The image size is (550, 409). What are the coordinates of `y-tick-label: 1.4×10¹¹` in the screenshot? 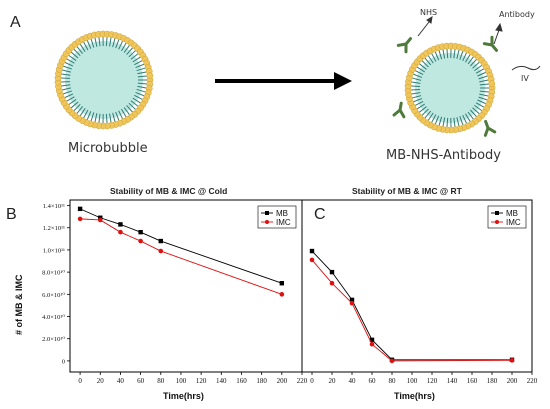 It's located at (54, 206).